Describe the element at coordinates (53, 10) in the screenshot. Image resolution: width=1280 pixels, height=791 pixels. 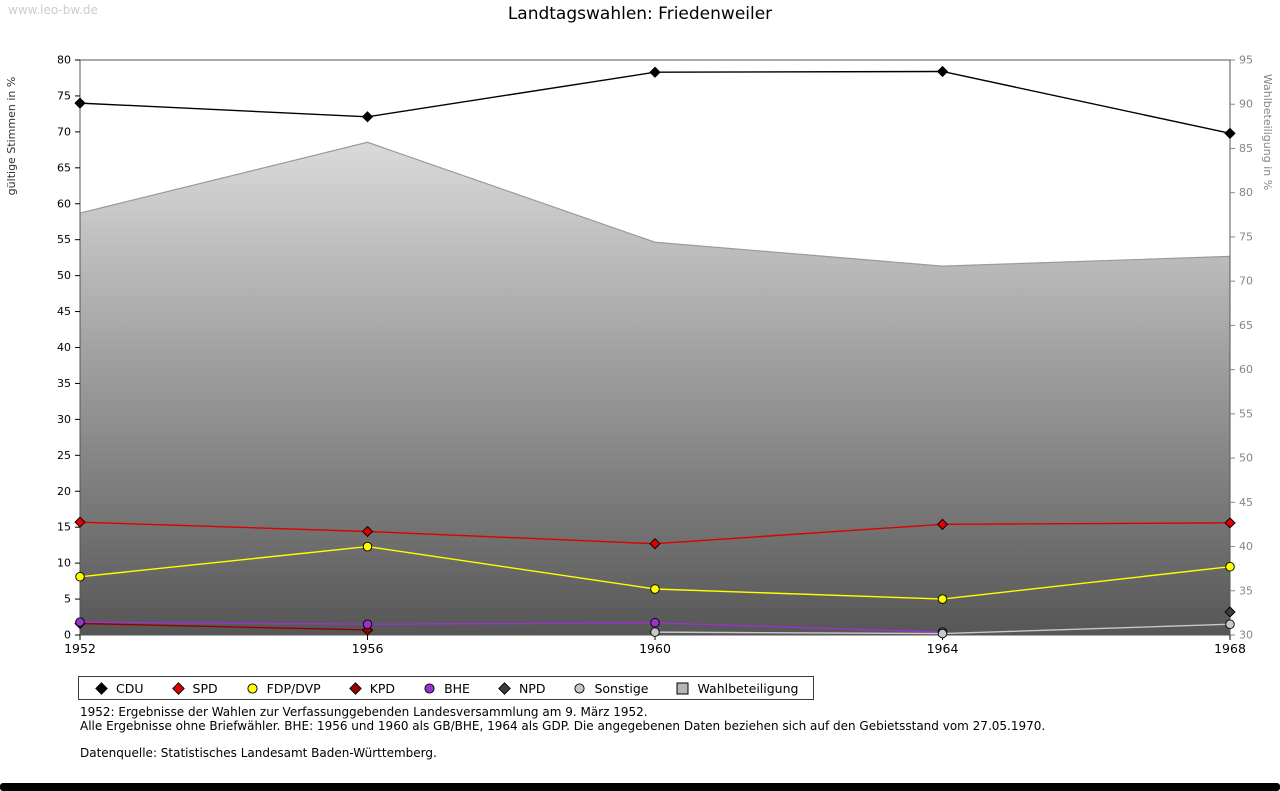
I see `watermark: www.leo-bw.de` at that location.